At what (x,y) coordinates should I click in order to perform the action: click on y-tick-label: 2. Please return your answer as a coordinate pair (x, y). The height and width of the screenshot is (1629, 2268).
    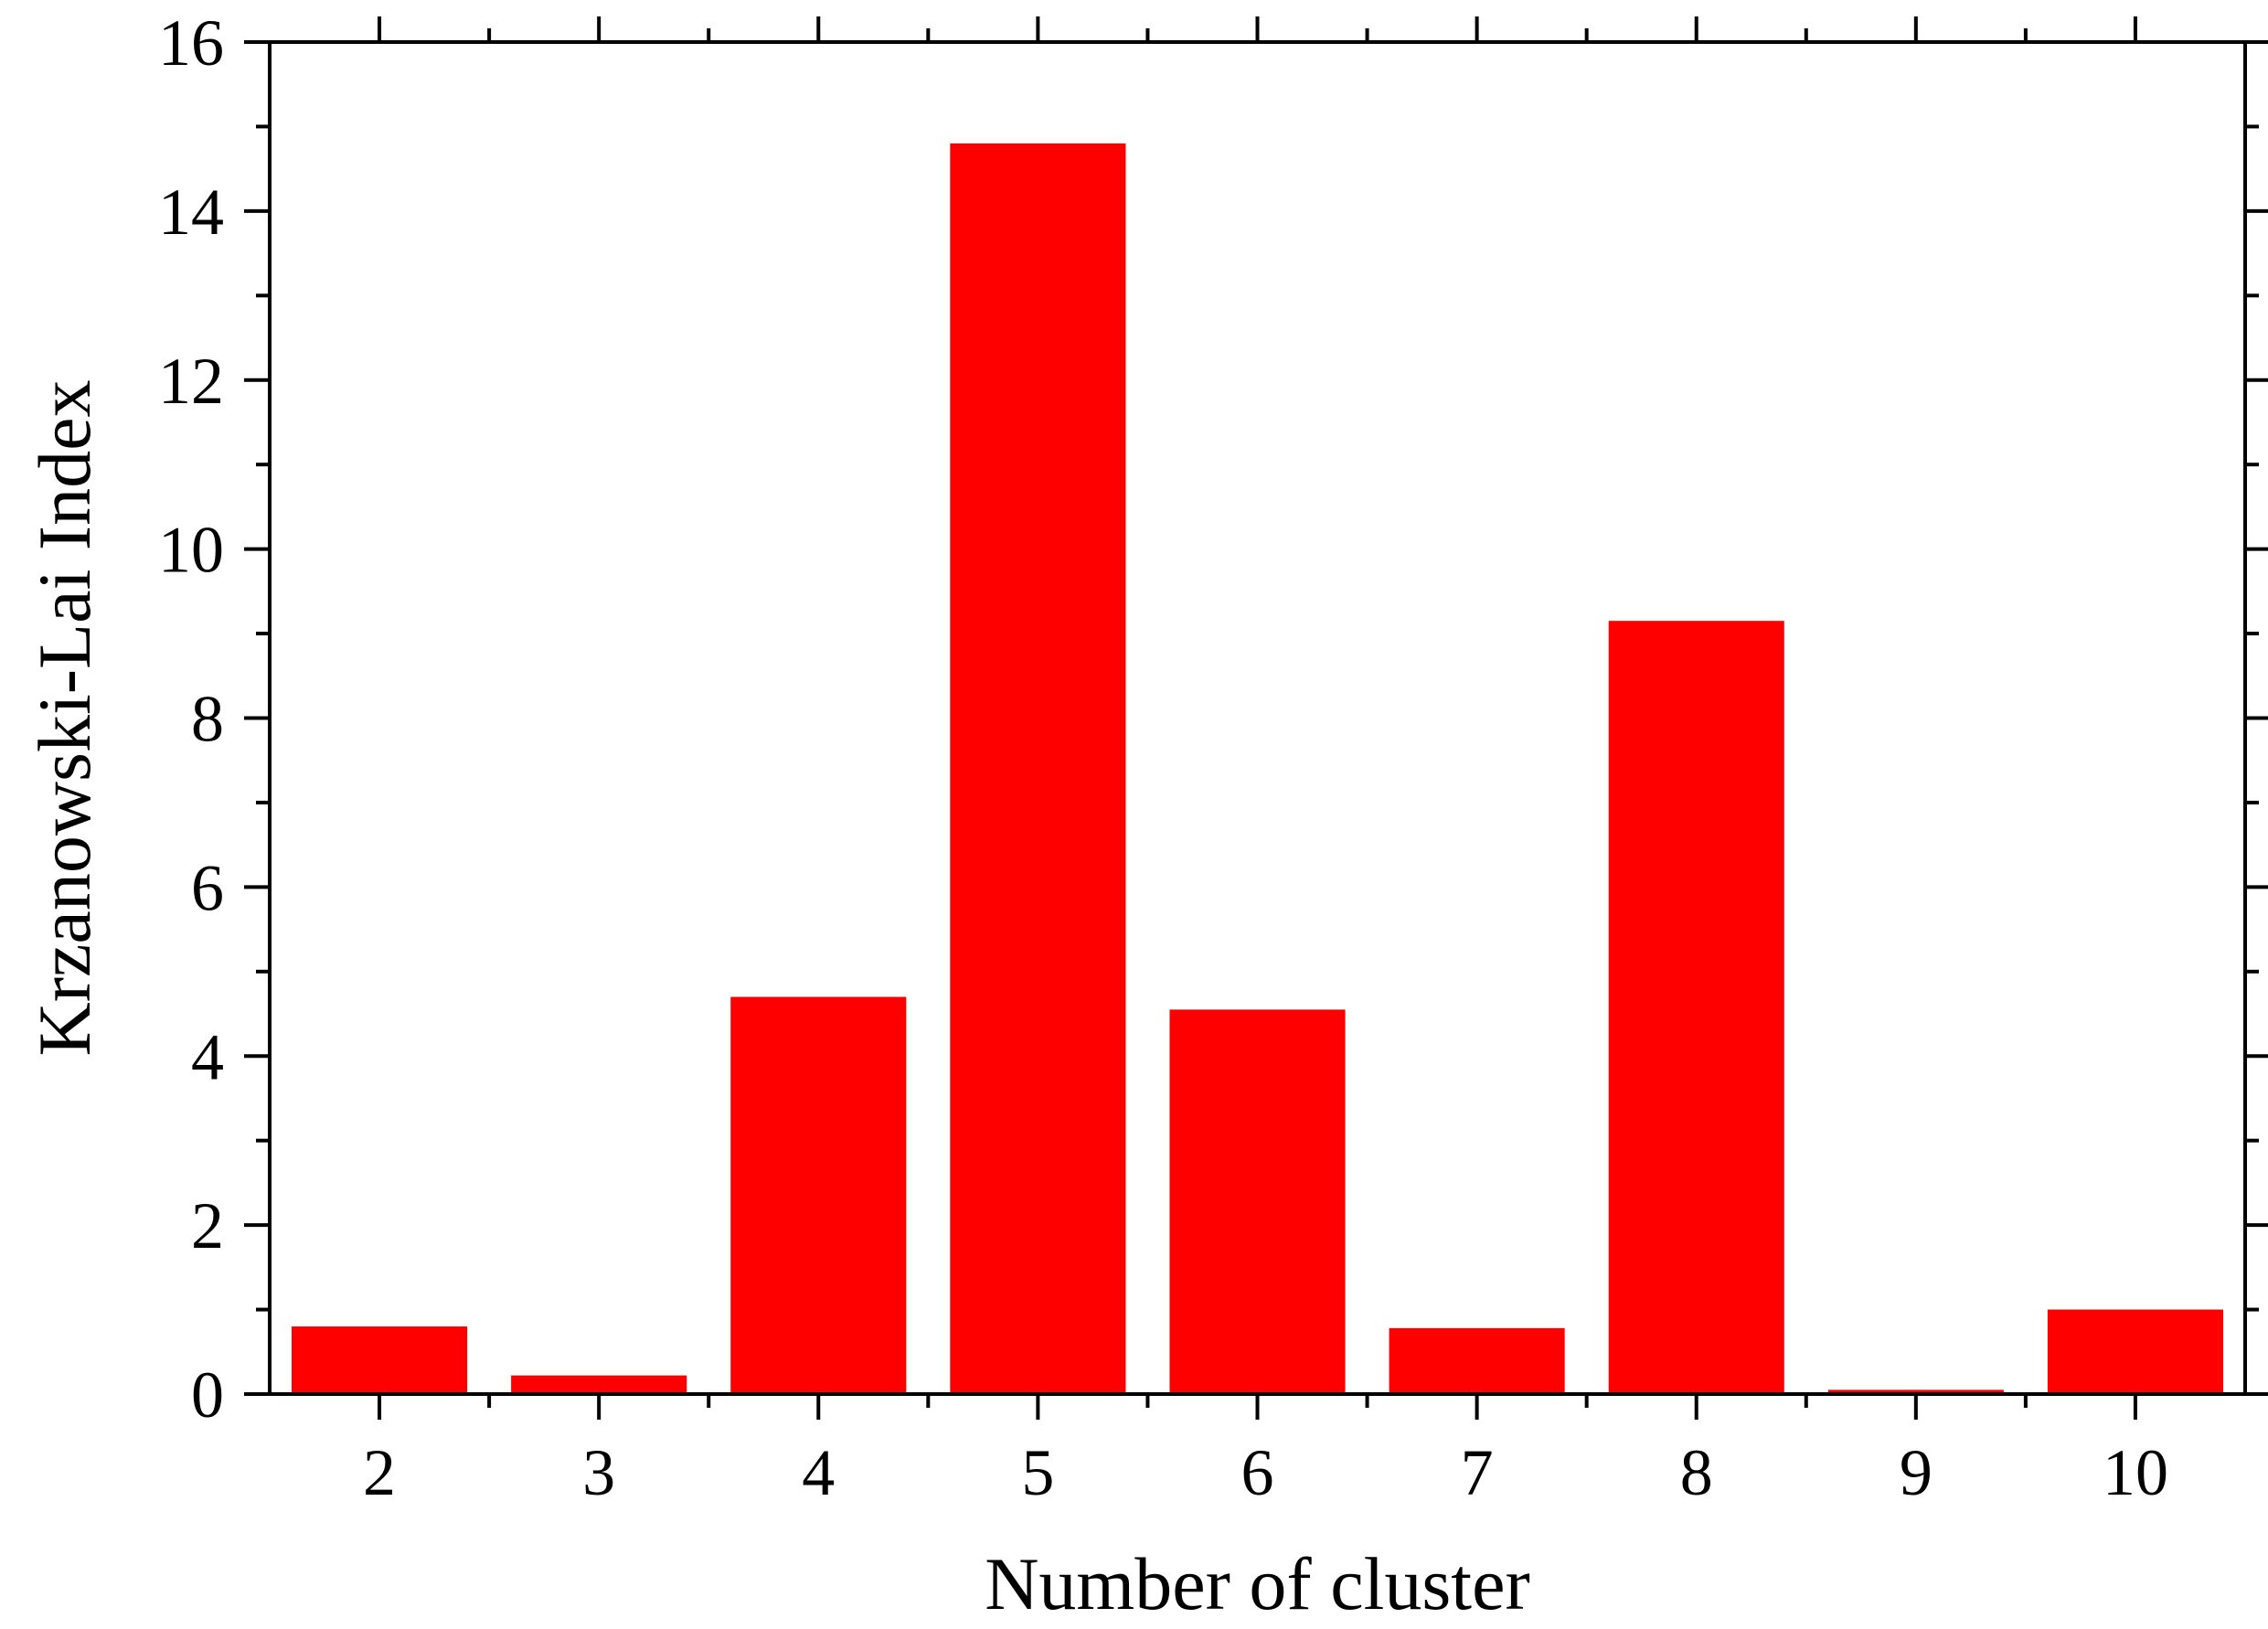
    Looking at the image, I should click on (207, 1225).